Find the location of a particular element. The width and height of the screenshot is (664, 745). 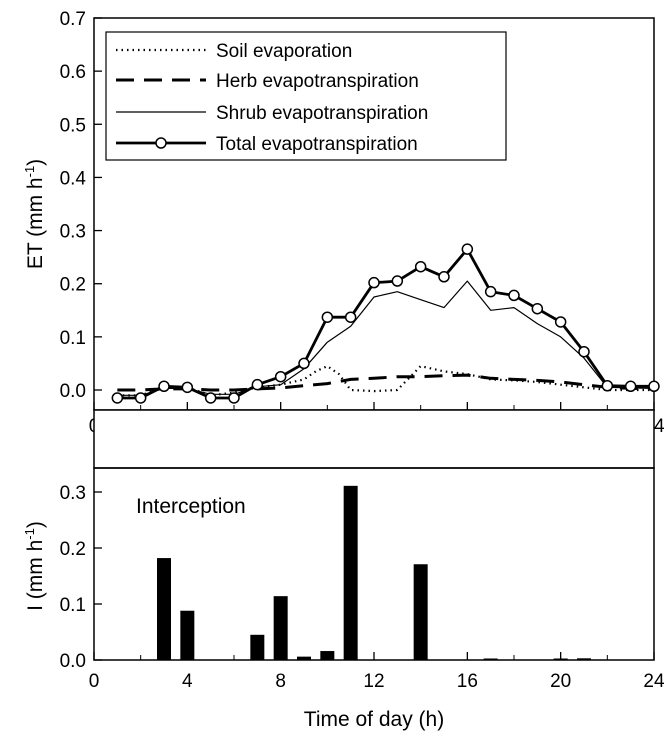

i-y-tick-label: 0.0 is located at coordinates (73, 661).